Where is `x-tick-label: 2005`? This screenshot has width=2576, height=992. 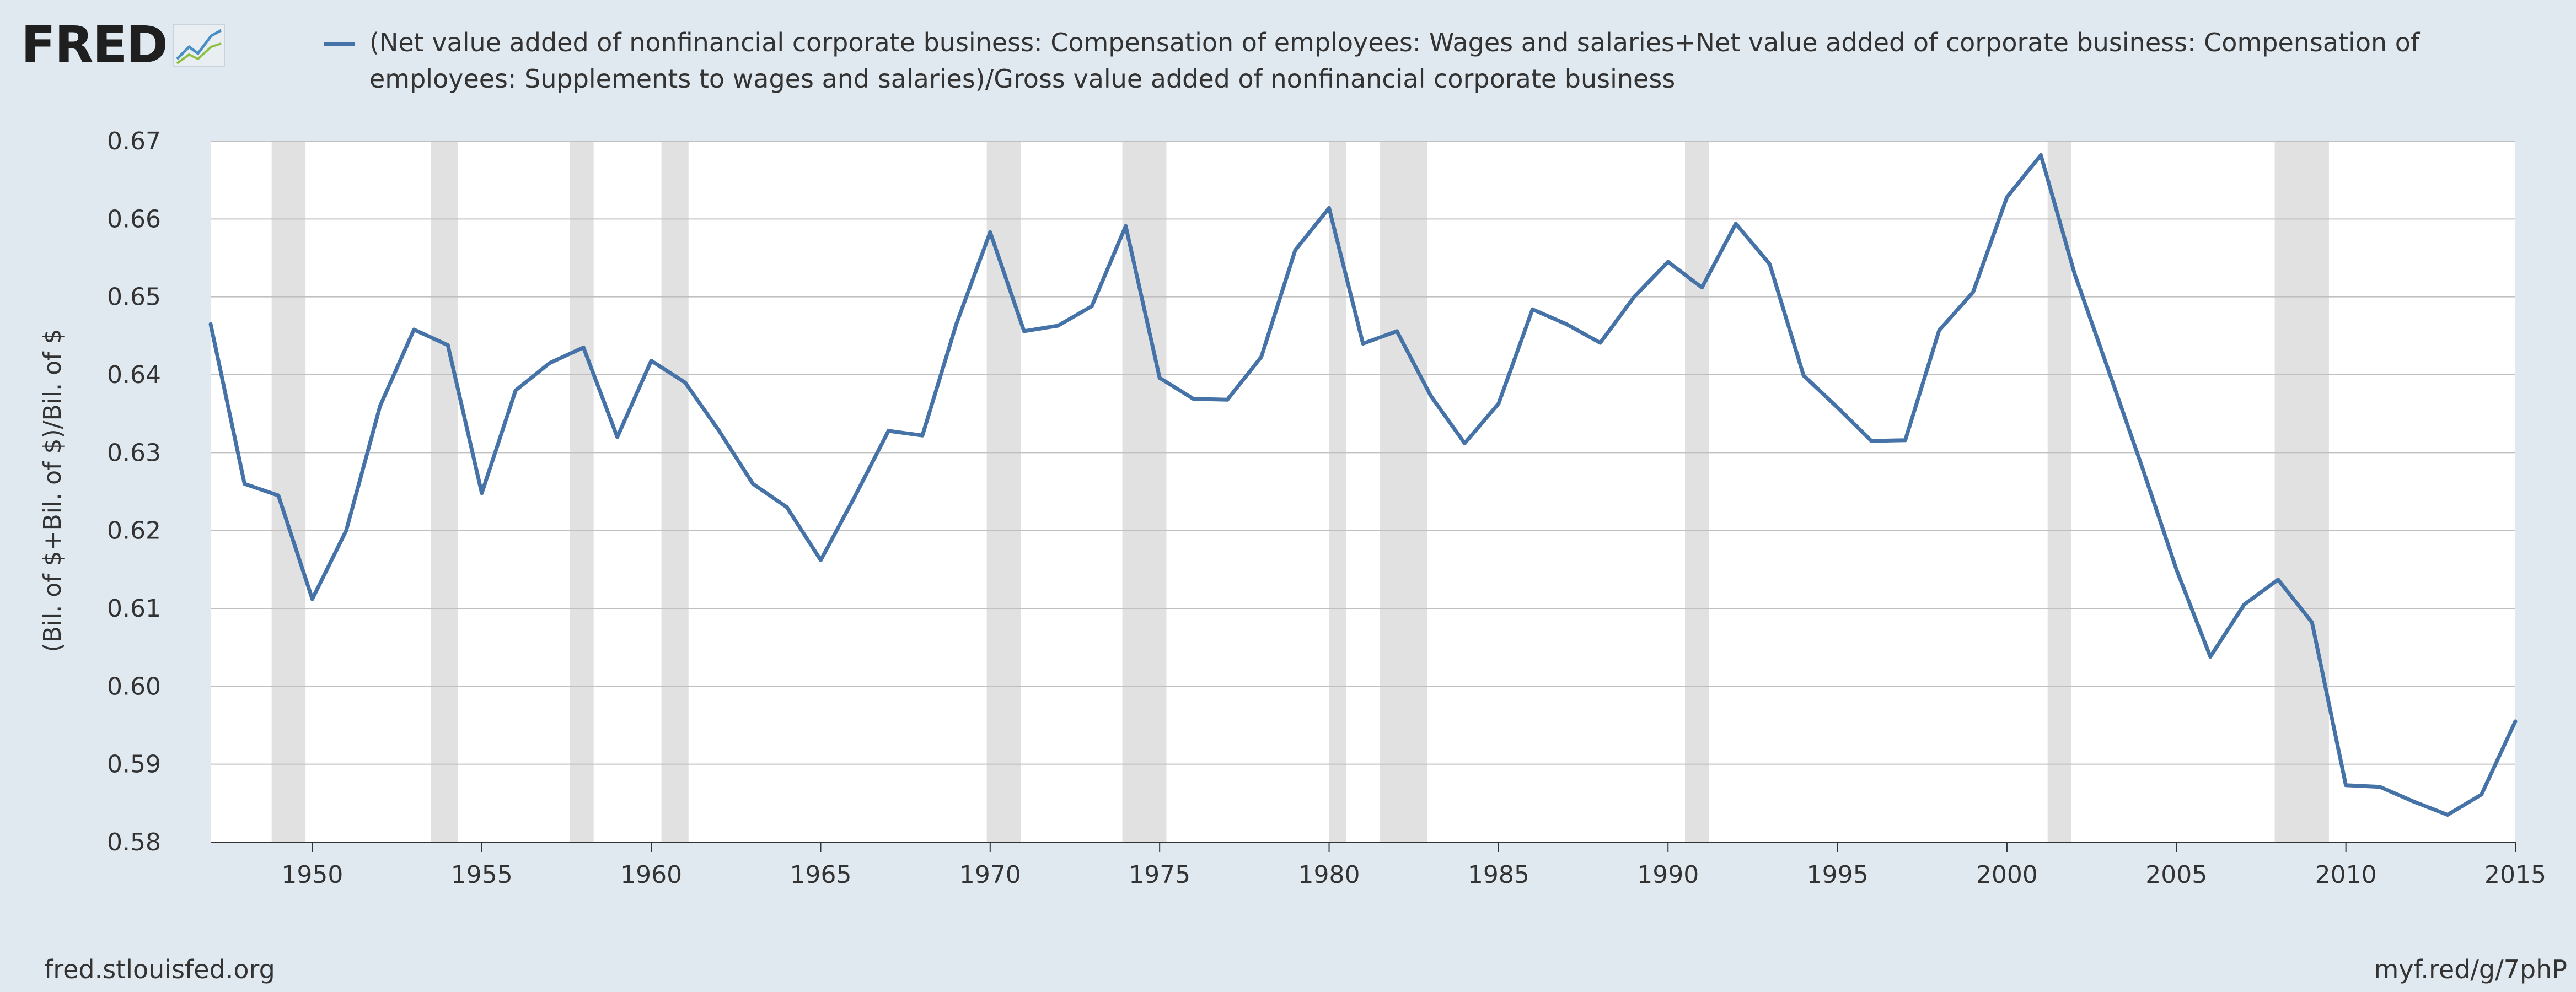
x-tick-label: 2005 is located at coordinates (2176, 875).